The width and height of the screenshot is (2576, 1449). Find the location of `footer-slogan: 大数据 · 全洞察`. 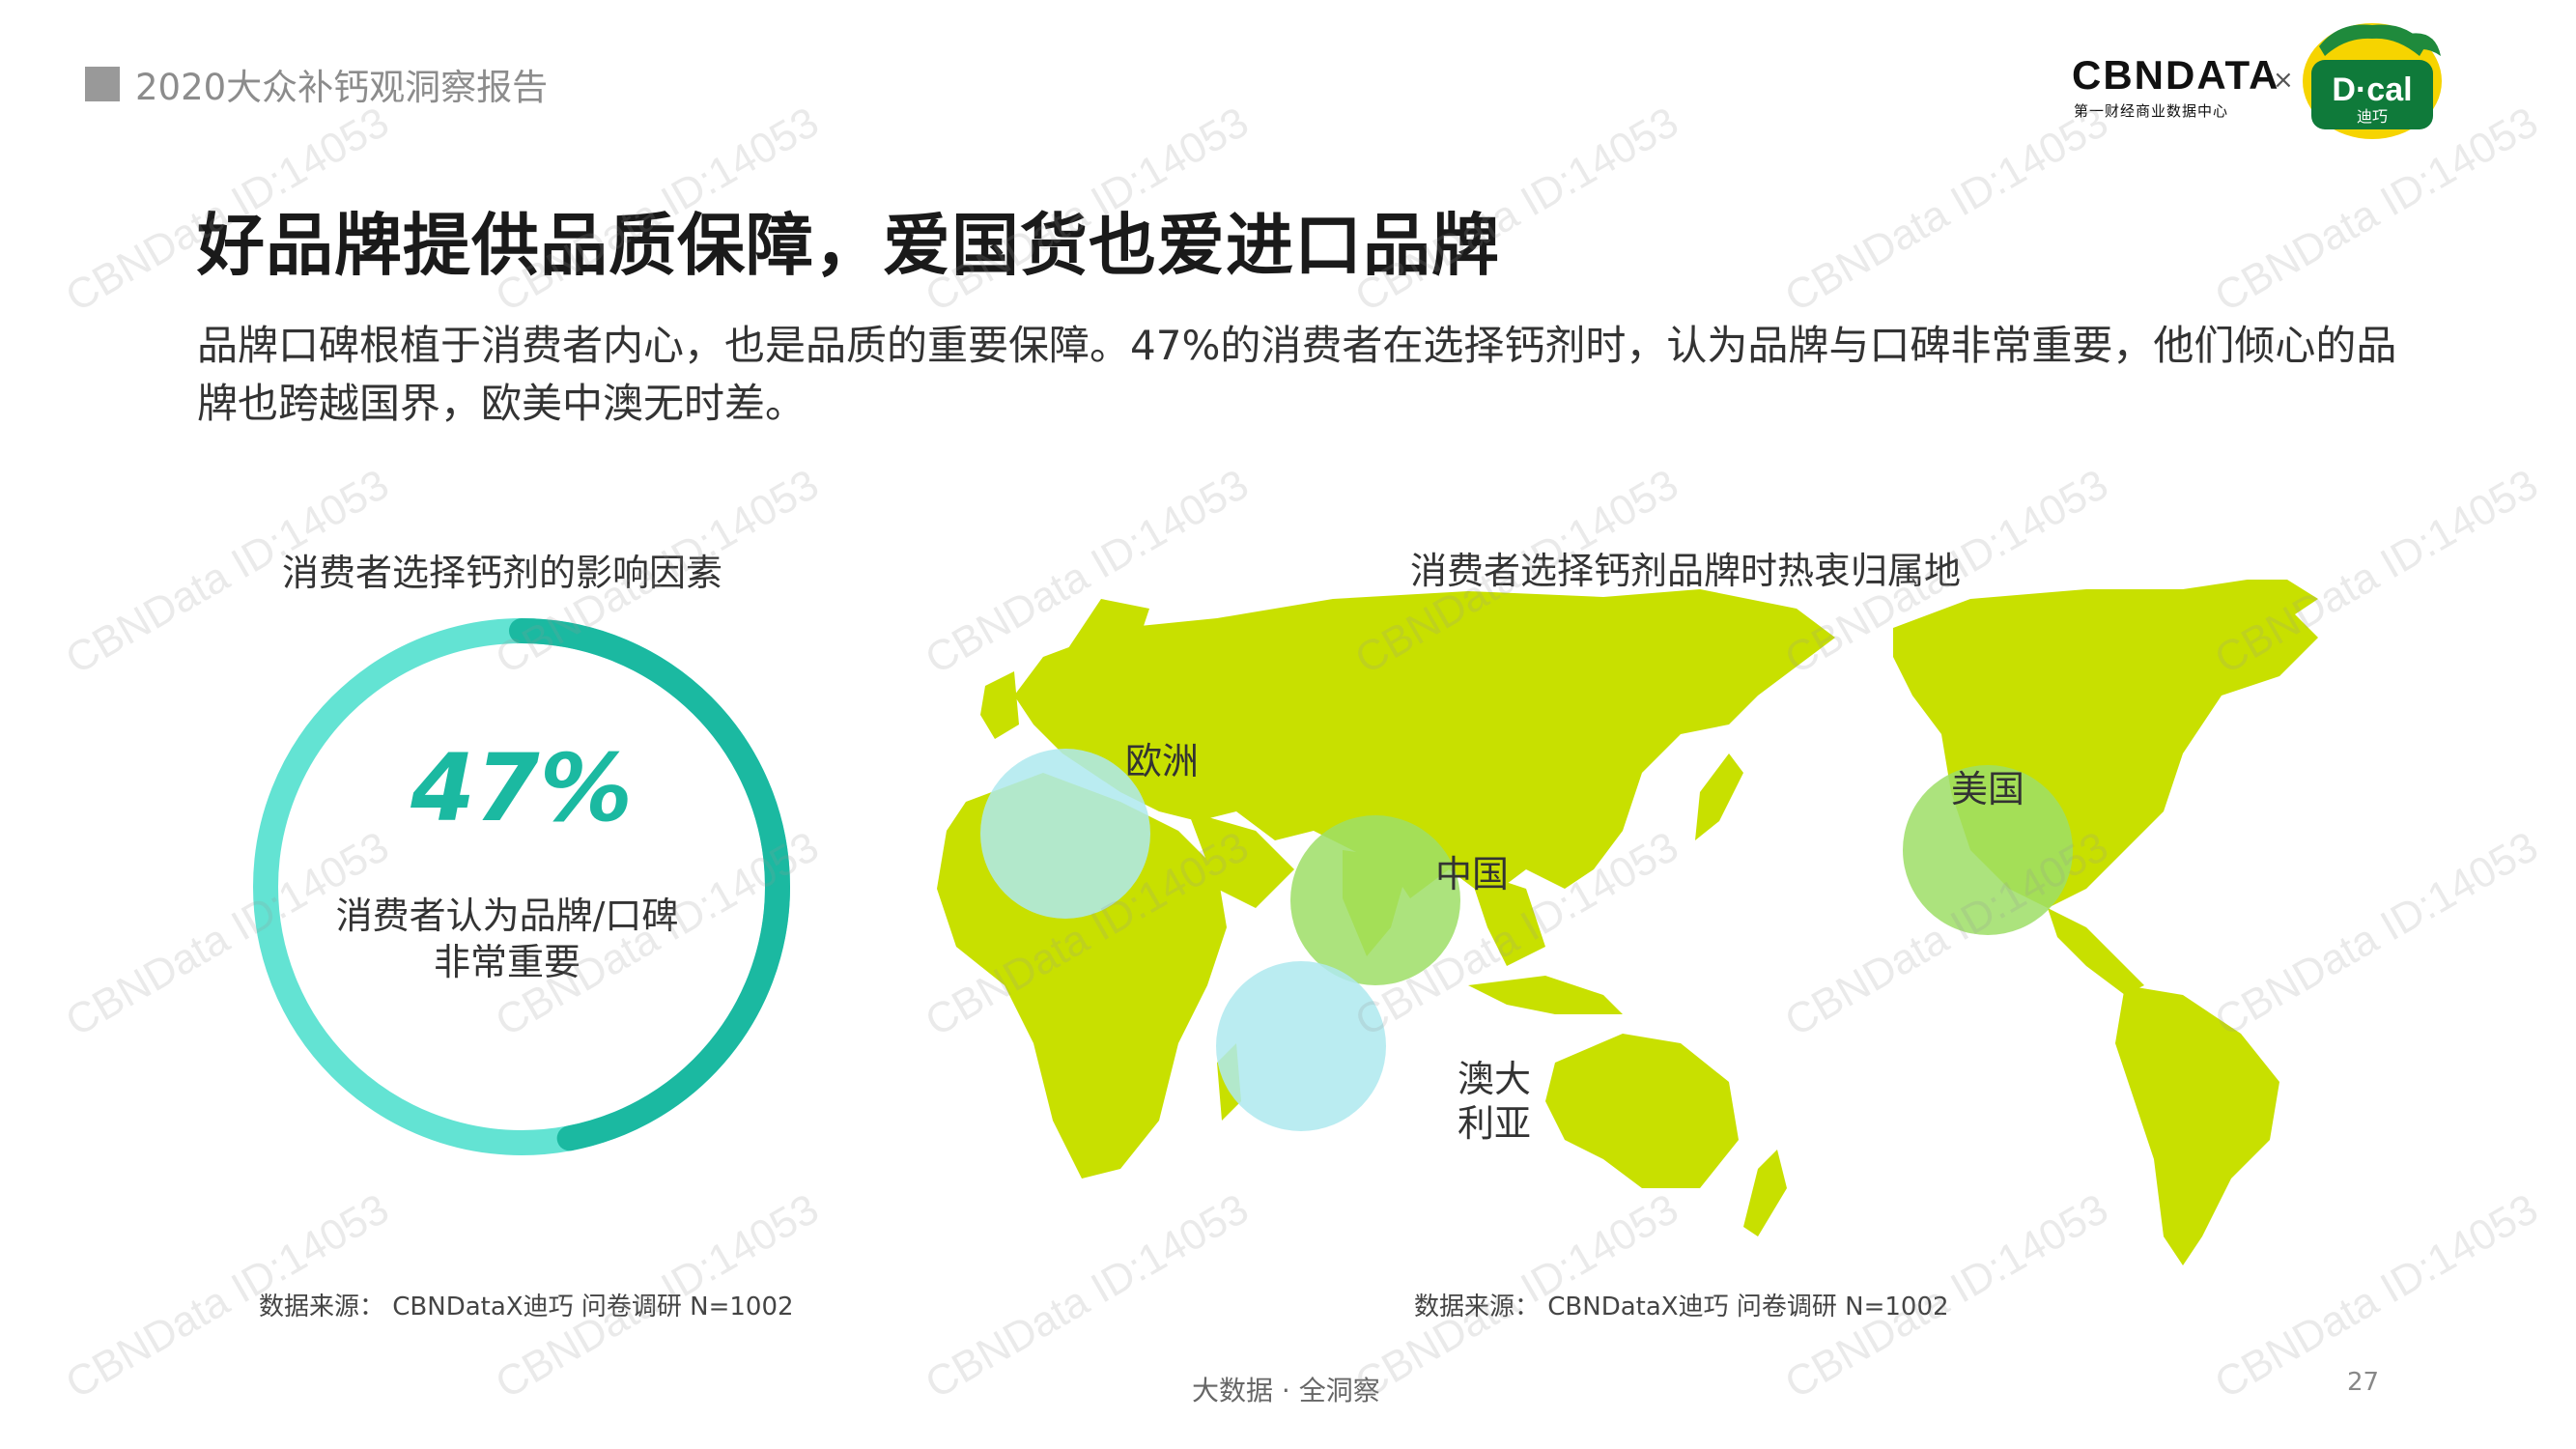

footer-slogan: 大数据 · 全洞察 is located at coordinates (1286, 1390).